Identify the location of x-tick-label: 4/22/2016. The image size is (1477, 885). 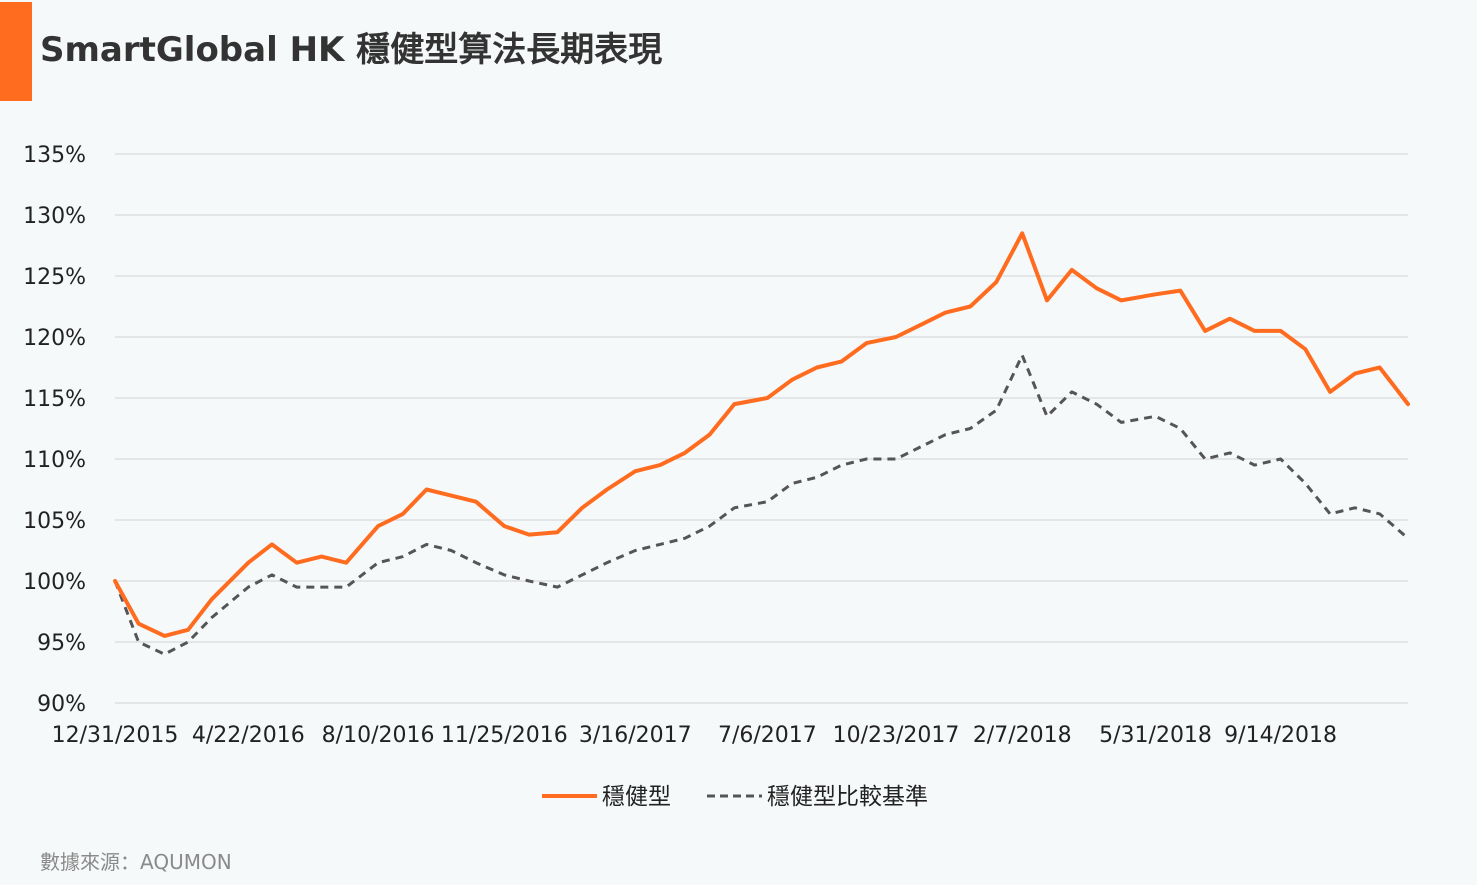
(248, 735).